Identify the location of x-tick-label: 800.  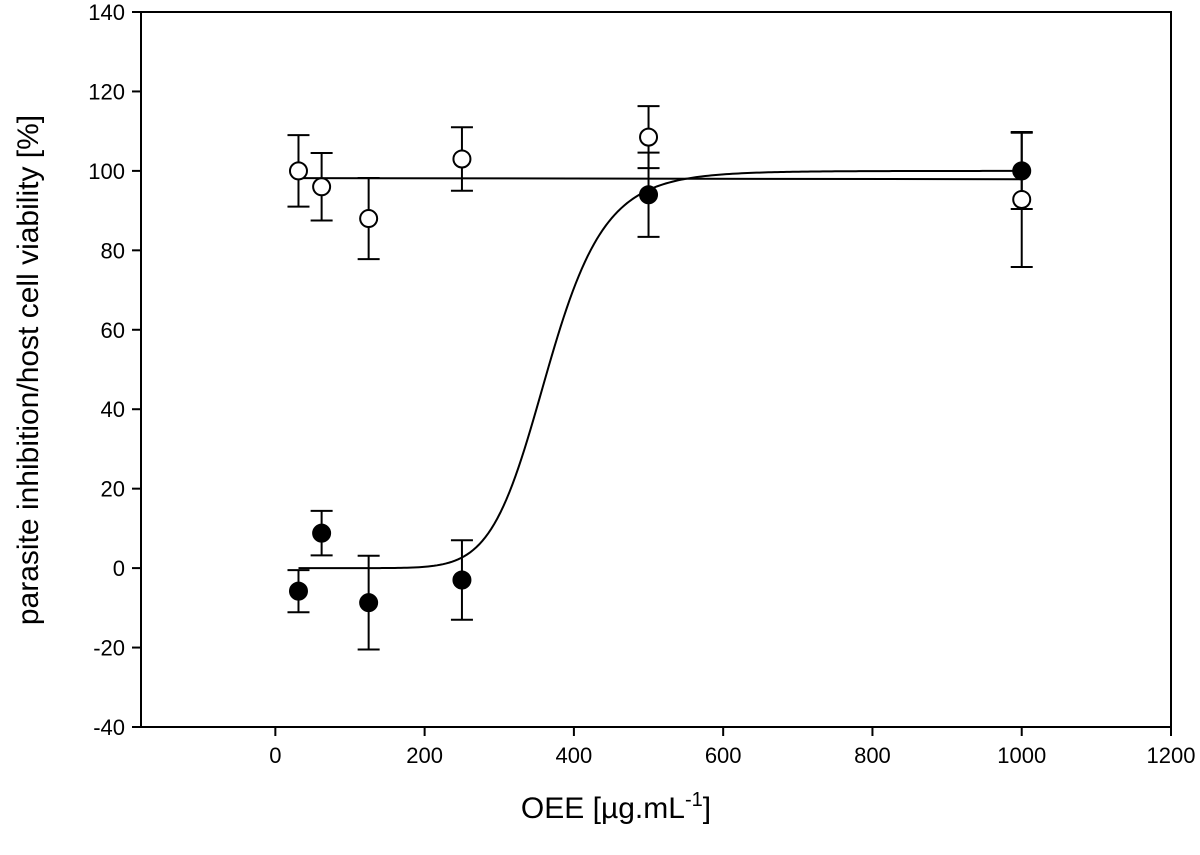
(872, 755).